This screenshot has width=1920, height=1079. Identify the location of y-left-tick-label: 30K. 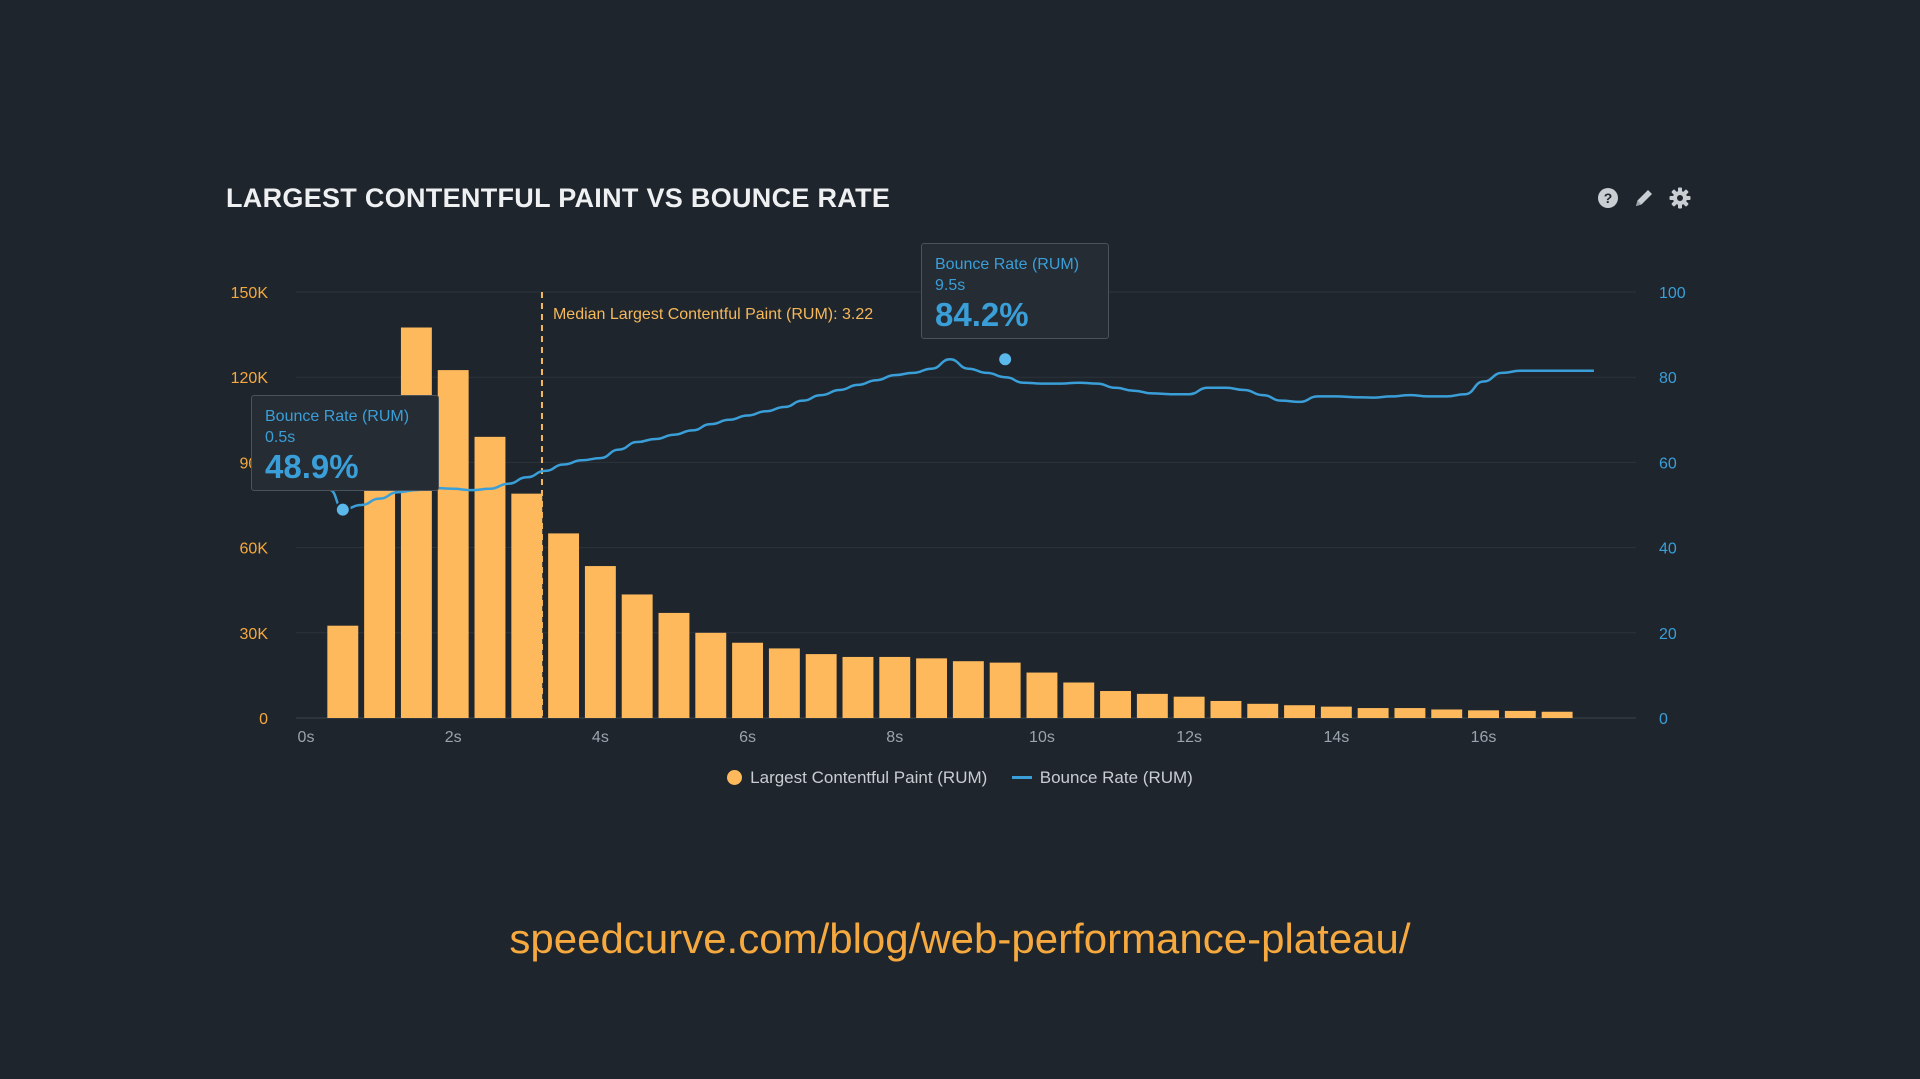
(254, 634).